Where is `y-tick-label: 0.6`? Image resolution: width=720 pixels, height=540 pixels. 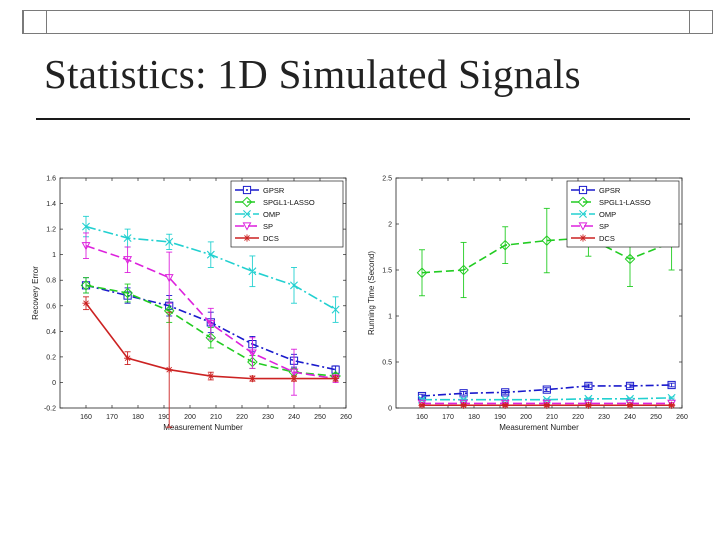 y-tick-label: 0.6 is located at coordinates (51, 306).